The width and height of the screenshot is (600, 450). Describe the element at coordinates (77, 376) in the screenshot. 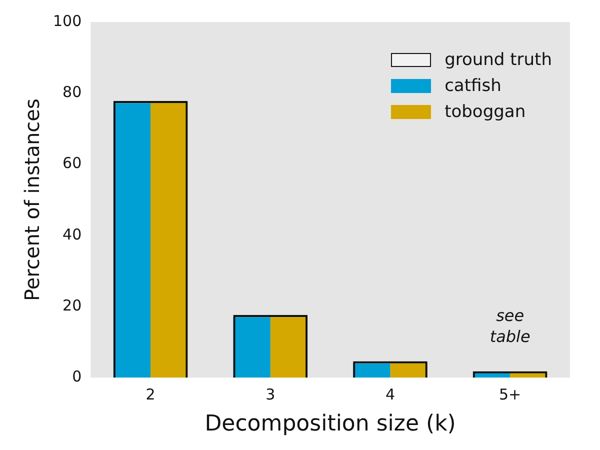

I see `y-tick-label: 0` at that location.